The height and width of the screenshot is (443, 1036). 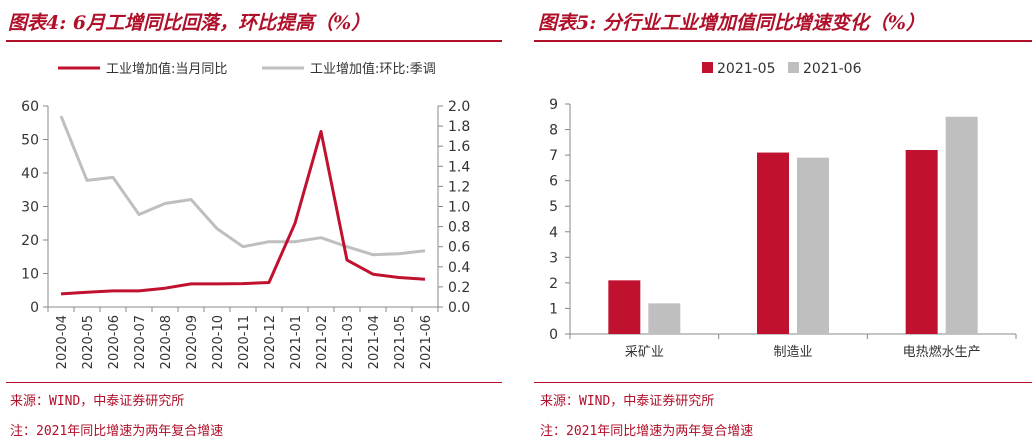 What do you see at coordinates (553, 309) in the screenshot?
I see `bar-y-tick-label: 1` at bounding box center [553, 309].